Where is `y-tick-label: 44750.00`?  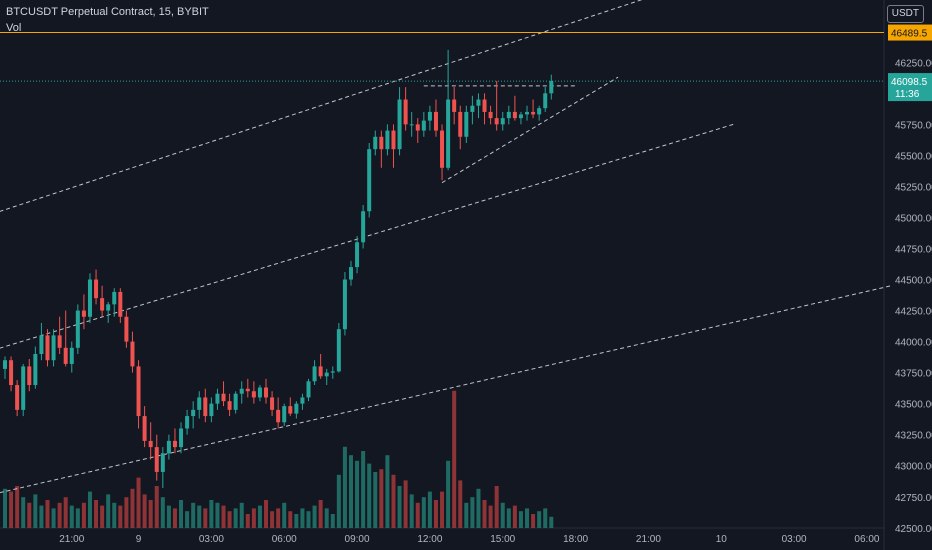
y-tick-label: 44750.00 is located at coordinates (913, 249).